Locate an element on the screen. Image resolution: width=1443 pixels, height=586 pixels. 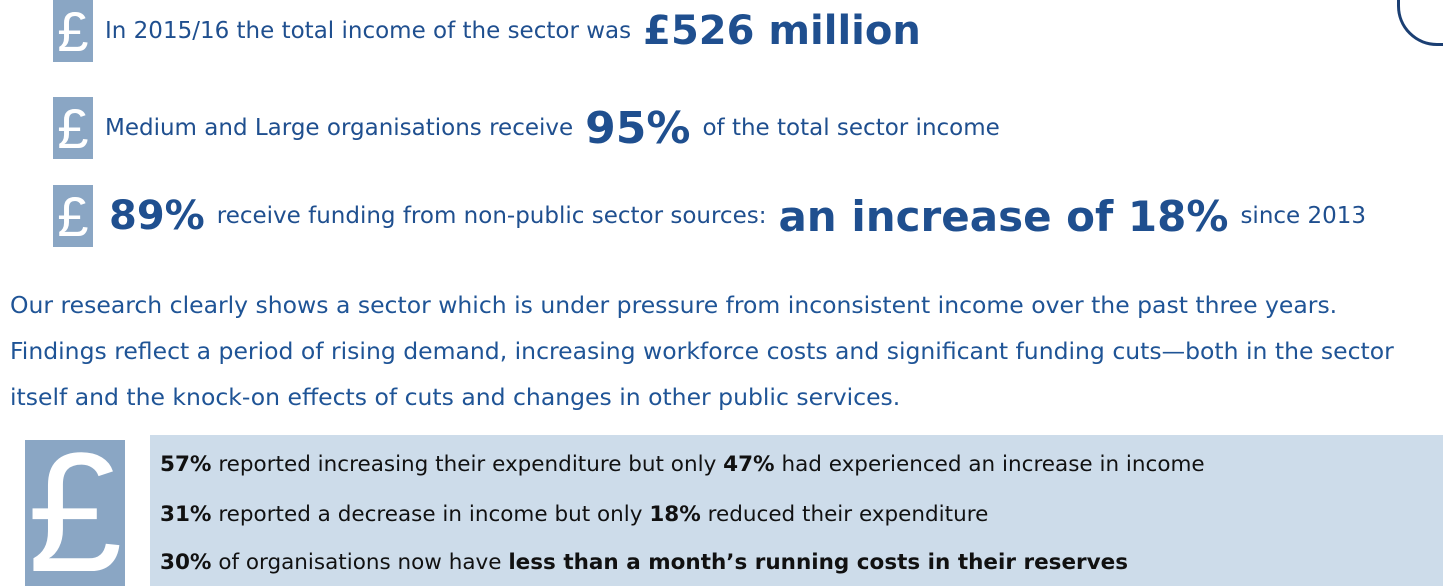
text: of the total sector income is located at coordinates (851, 128).